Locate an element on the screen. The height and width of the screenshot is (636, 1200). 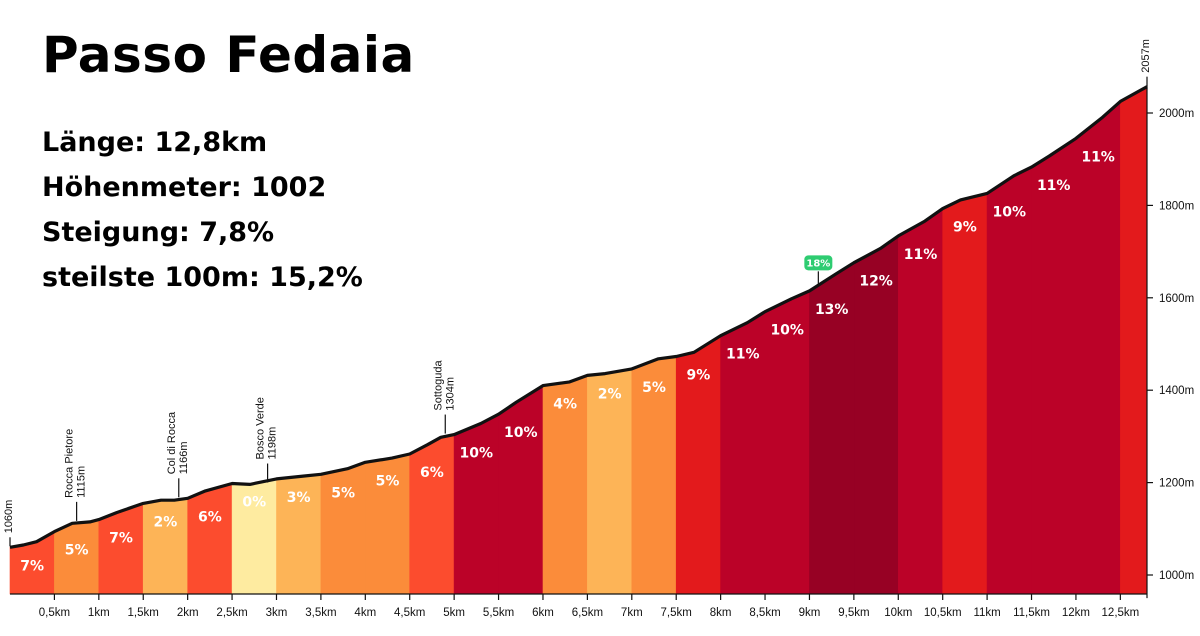
waypoint-annotation-text: 1304m is located at coordinates (450, 394).